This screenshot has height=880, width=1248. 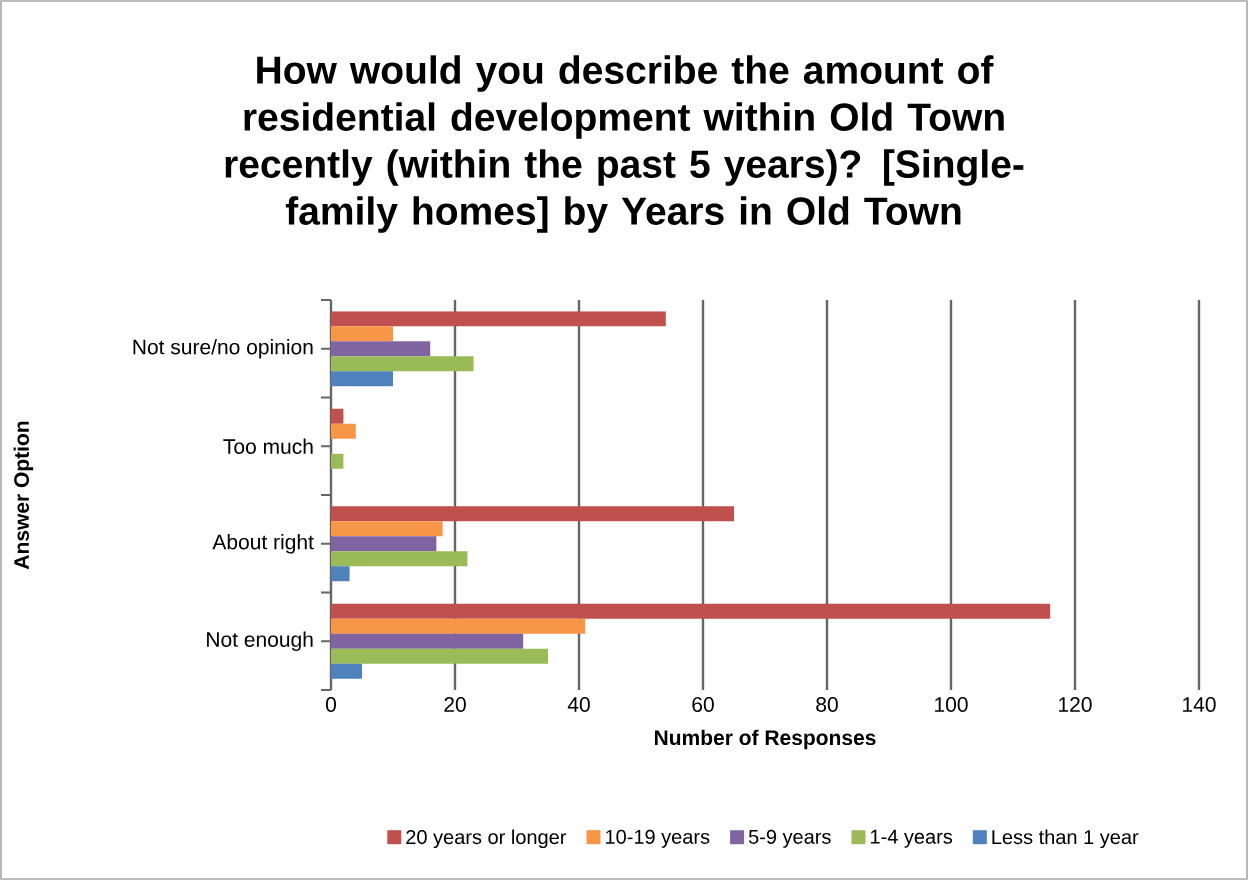 What do you see at coordinates (703, 704) in the screenshot?
I see `x-tick-label: 60` at bounding box center [703, 704].